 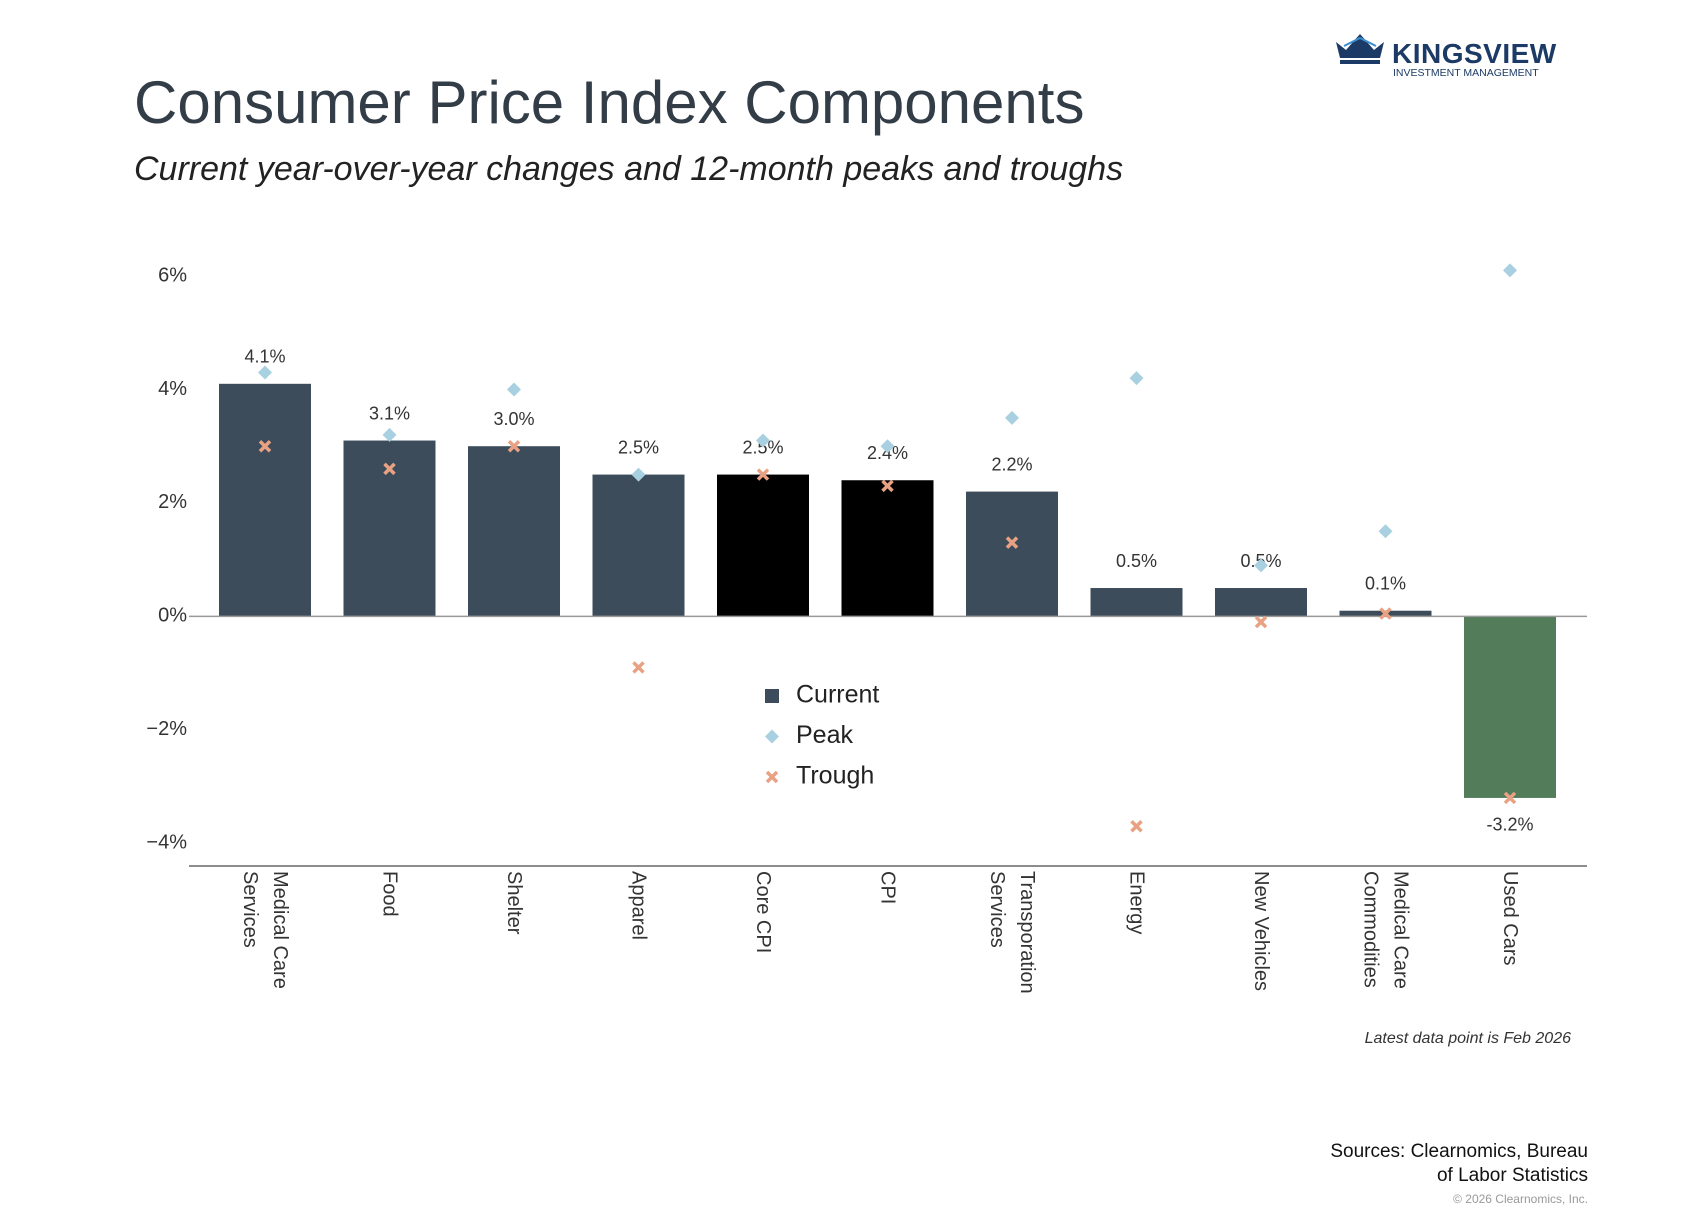 I want to click on x-tick-label: Apparel, so click(x=638, y=905).